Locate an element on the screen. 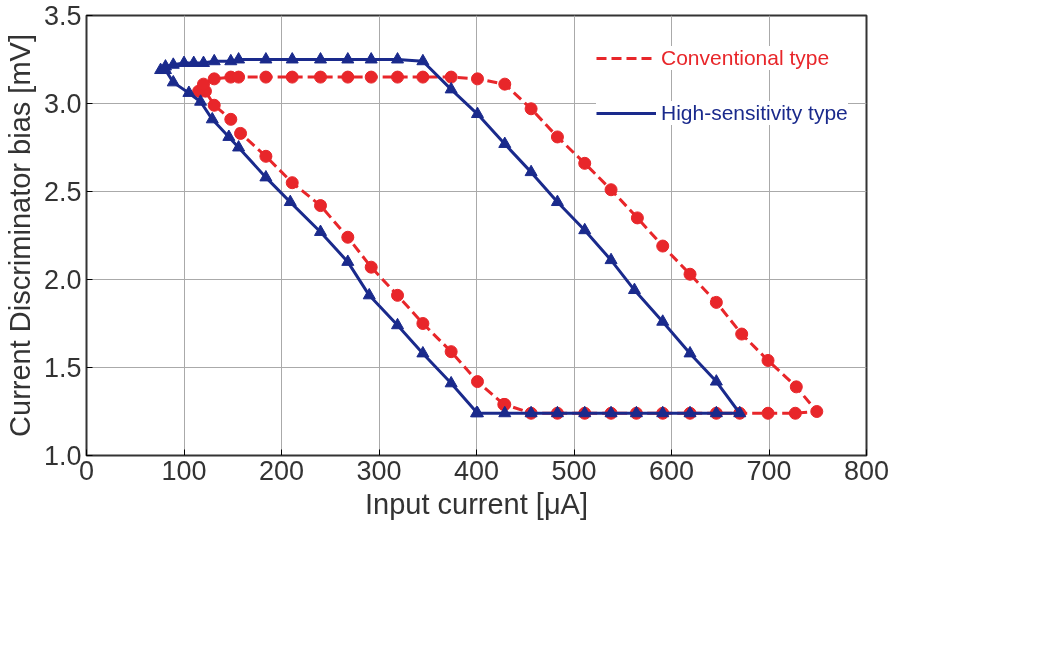  y-tick-label: 3.0 is located at coordinates (62, 104).